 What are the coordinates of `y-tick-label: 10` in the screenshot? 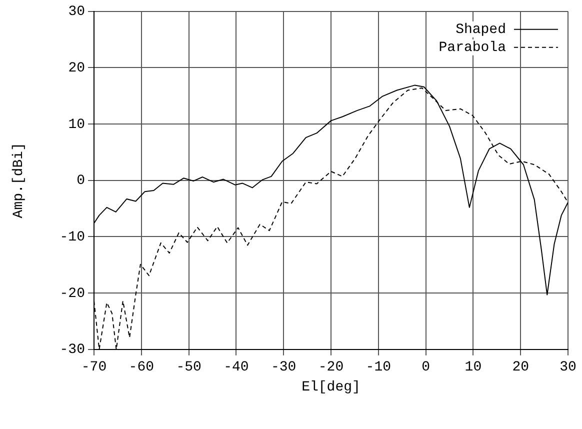 It's located at (77, 124).